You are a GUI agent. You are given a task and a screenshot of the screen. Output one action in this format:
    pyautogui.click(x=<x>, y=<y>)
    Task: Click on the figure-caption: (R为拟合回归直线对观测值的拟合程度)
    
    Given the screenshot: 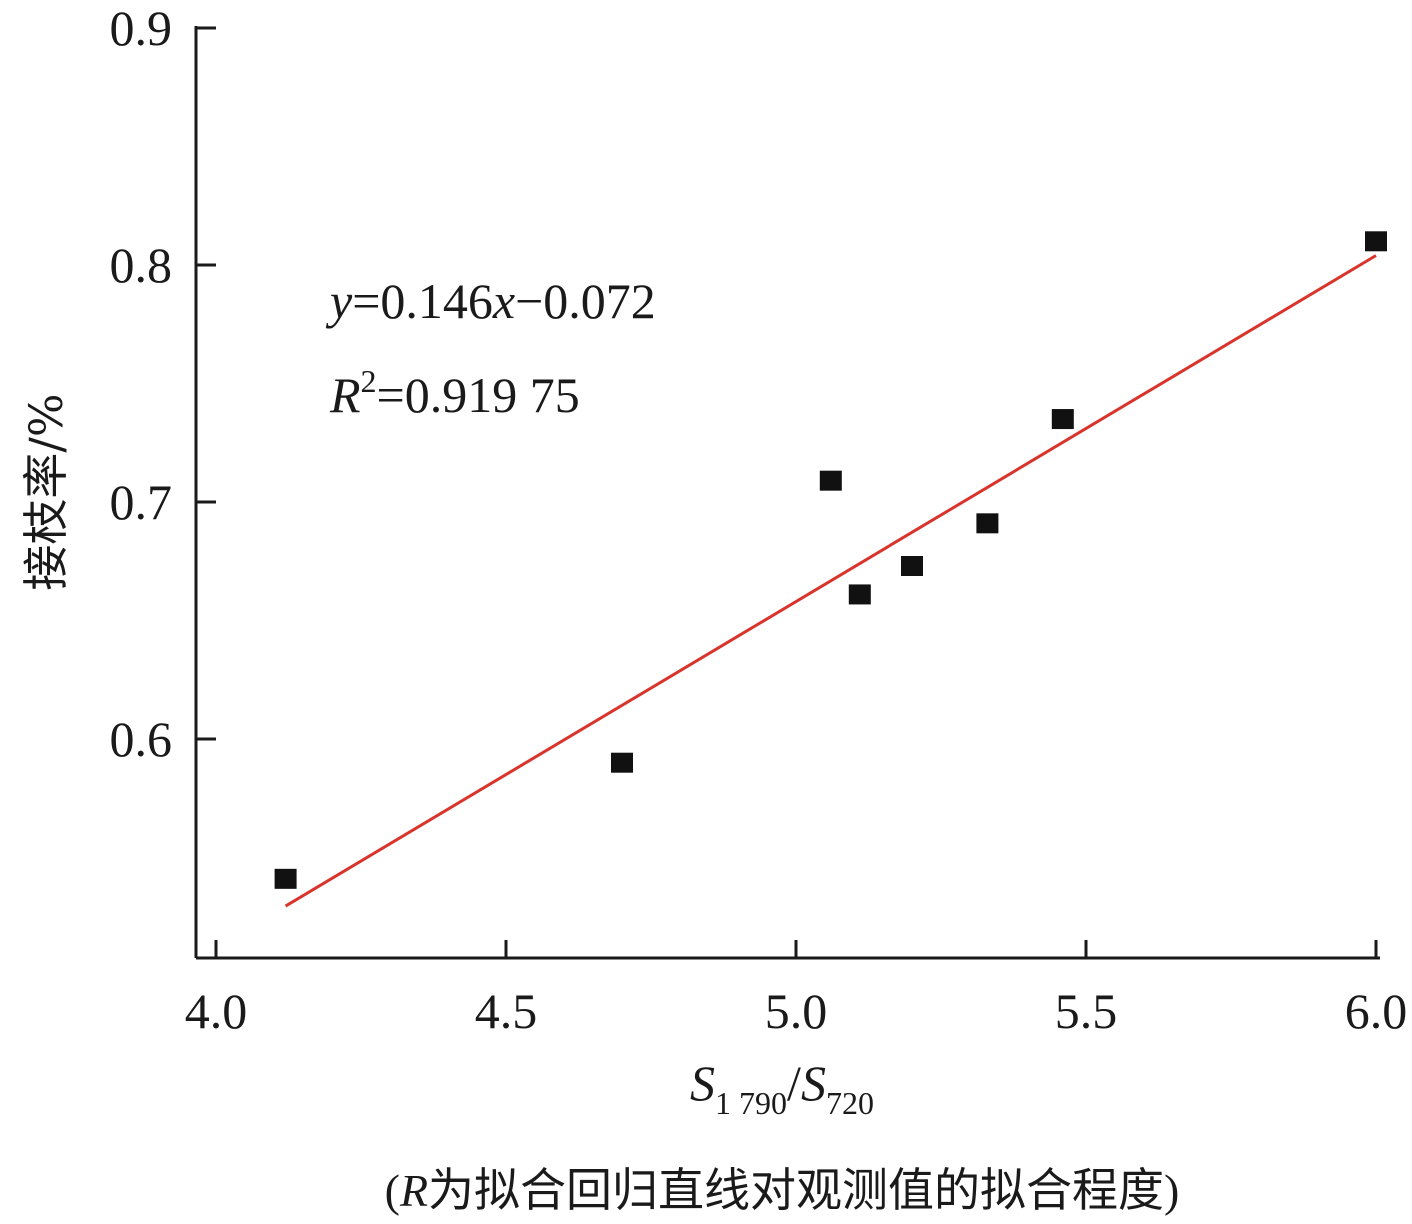 What is the action you would take?
    pyautogui.click(x=782, y=1190)
    